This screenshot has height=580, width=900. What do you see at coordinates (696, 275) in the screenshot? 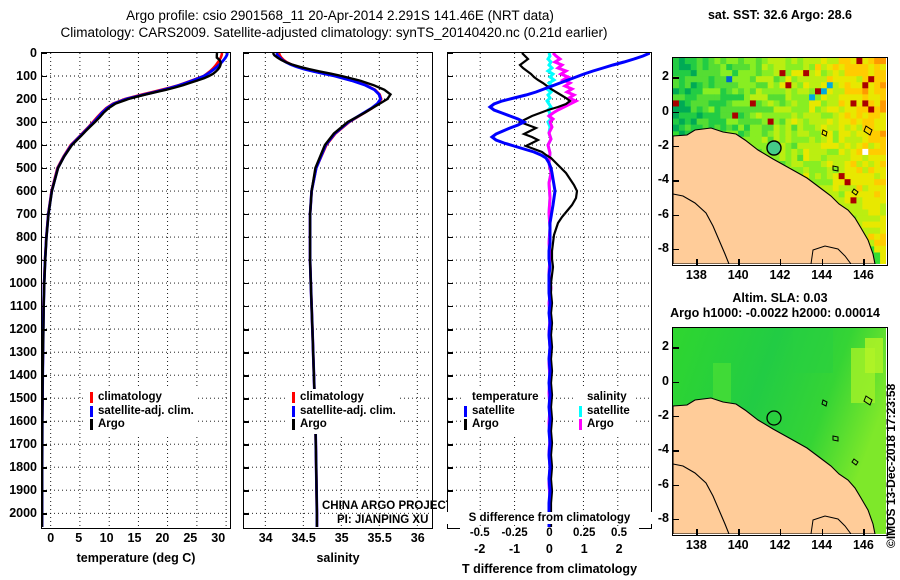
I see `sst-map-xtick-138: 138` at bounding box center [696, 275].